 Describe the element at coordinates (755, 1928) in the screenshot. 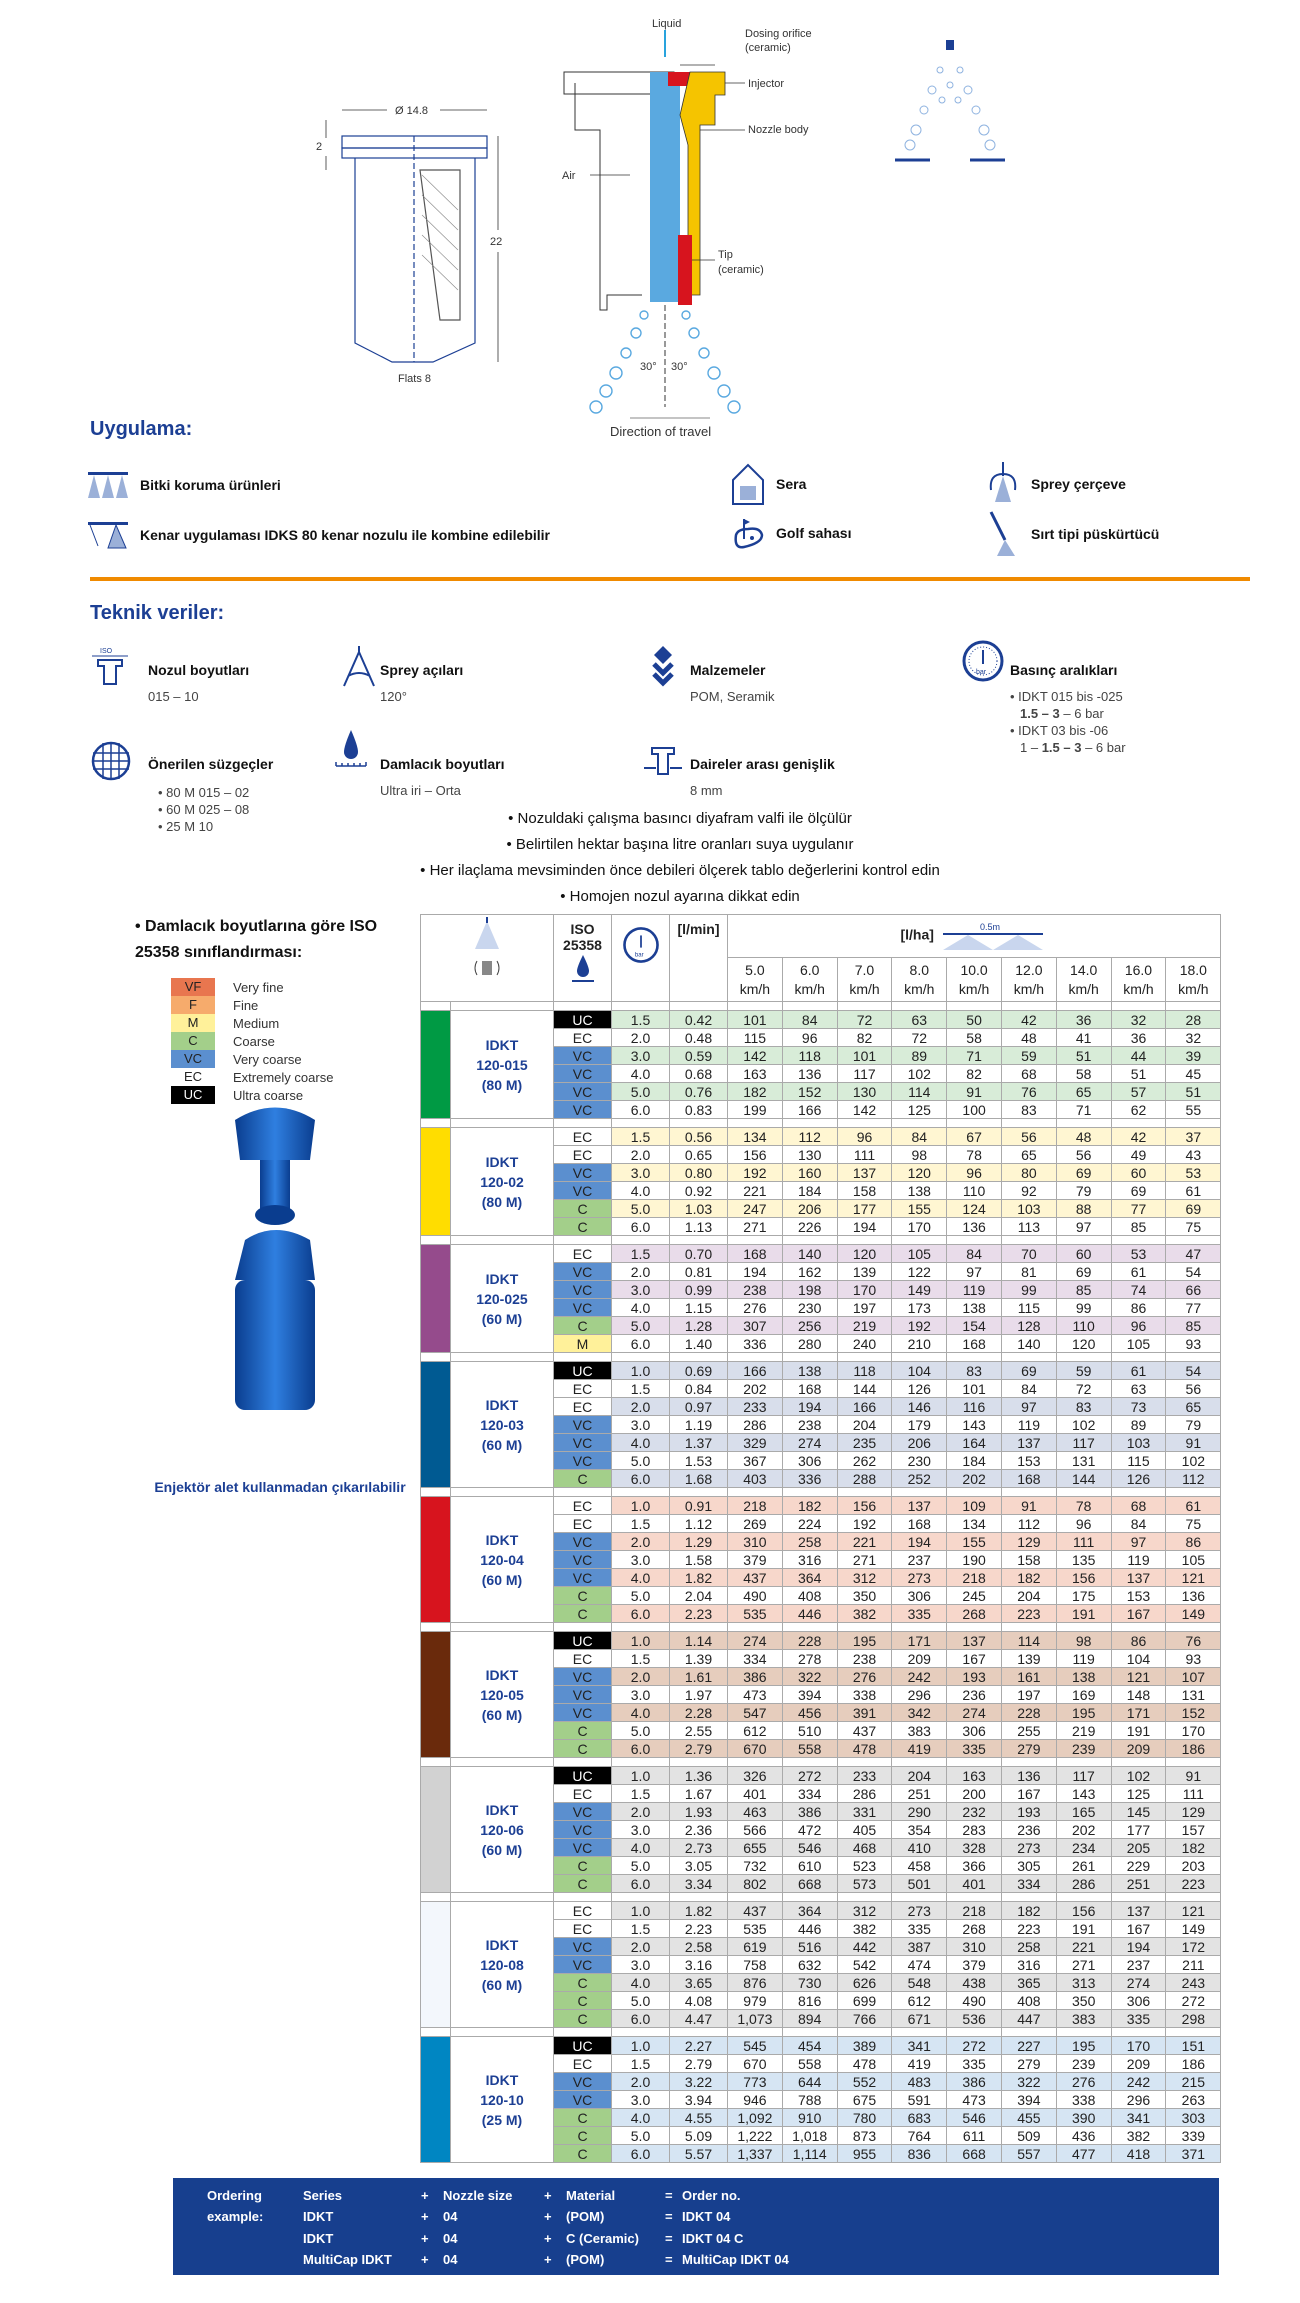

I see `rate-lha-cell: 535` at that location.